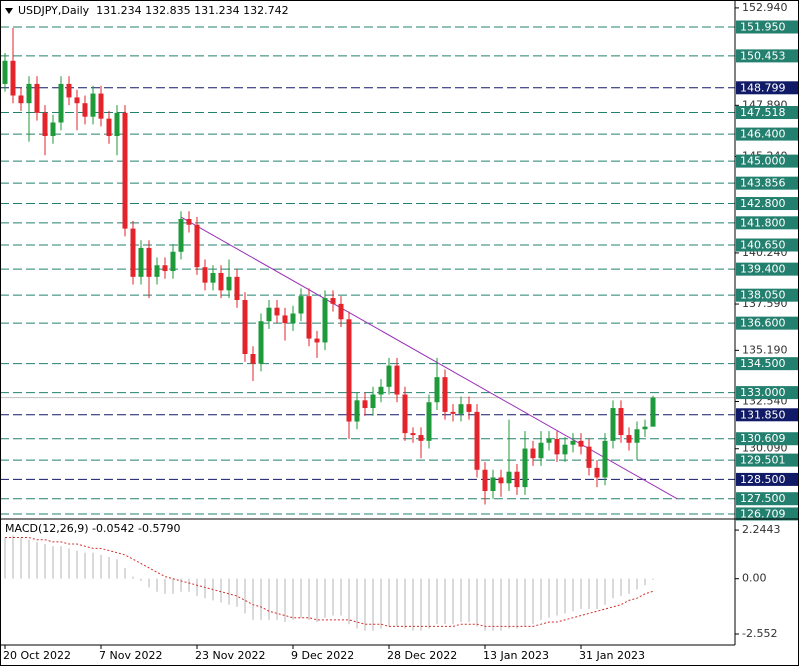 The width and height of the screenshot is (799, 666). What do you see at coordinates (763, 87) in the screenshot?
I see `level-label: 148.799` at bounding box center [763, 87].